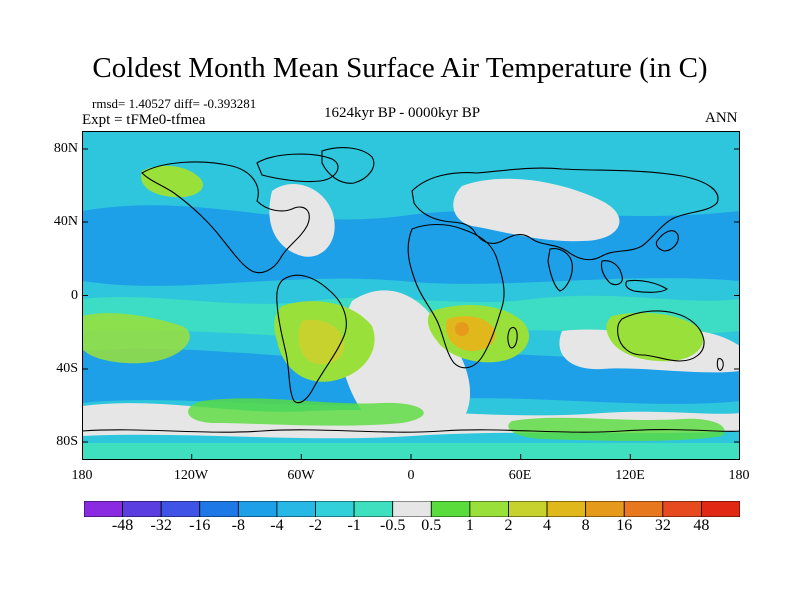  Describe the element at coordinates (411, 245) in the screenshot. I see `map-band-blue-north` at that location.